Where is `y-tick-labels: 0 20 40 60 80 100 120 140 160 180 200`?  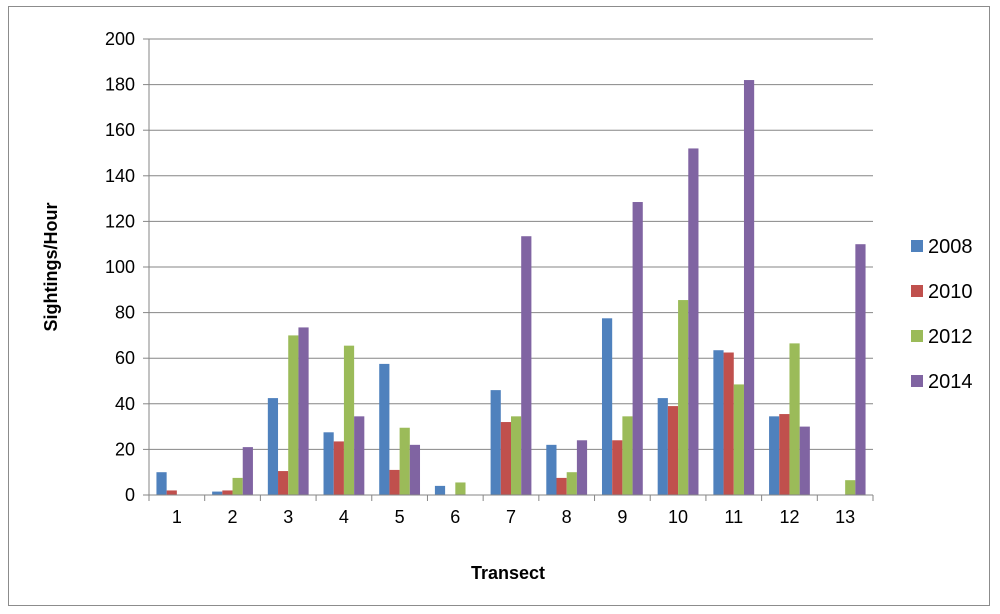
y-tick-labels: 0 20 40 60 80 100 120 140 160 180 200 is located at coordinates (120, 267).